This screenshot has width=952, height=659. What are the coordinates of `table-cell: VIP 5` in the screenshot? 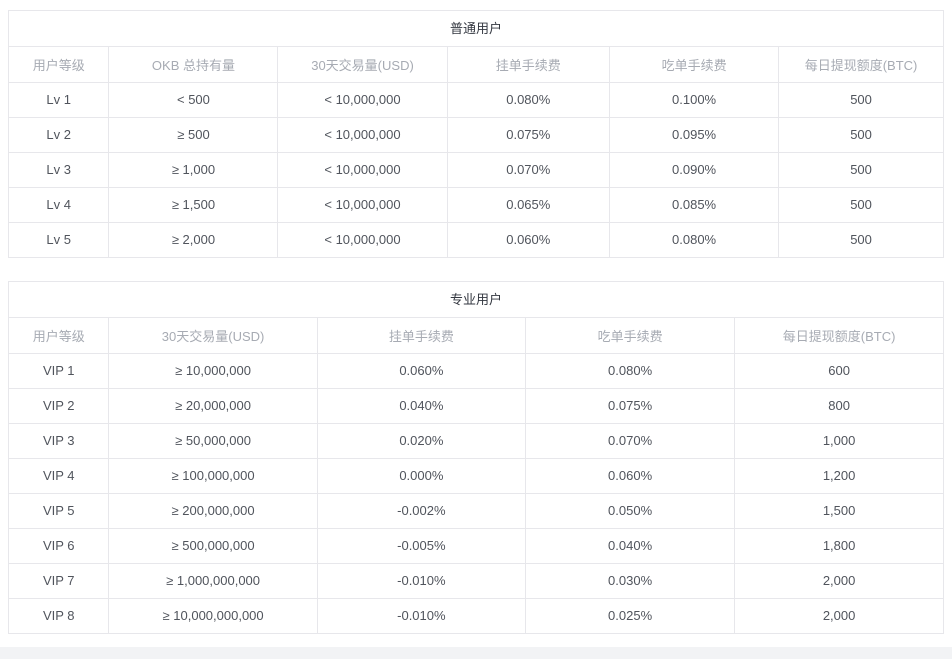 It's located at (59, 510).